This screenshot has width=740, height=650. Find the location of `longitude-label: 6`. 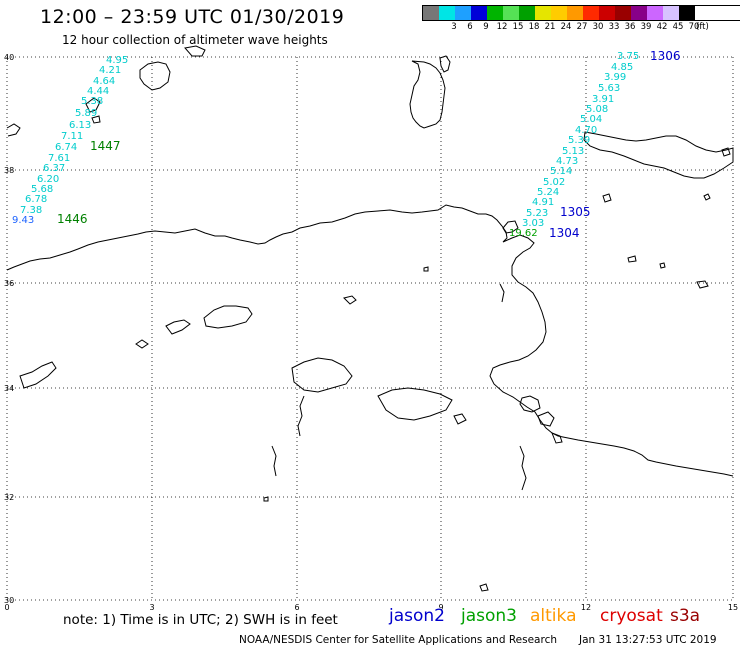

longitude-label: 6 is located at coordinates (296, 607).